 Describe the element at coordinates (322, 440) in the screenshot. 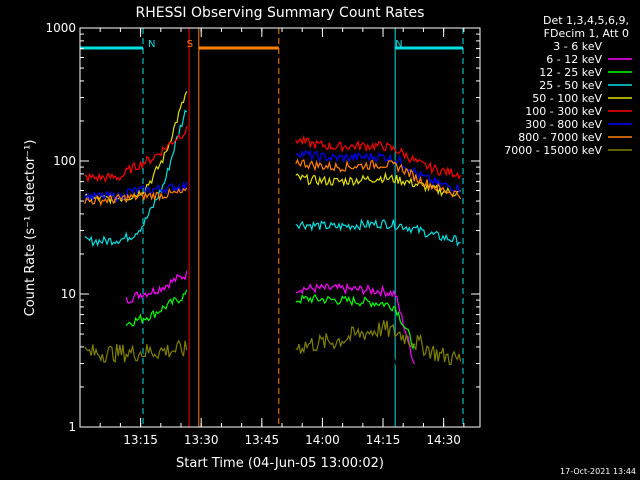

I see `x-tick-label-3: 14:00` at that location.